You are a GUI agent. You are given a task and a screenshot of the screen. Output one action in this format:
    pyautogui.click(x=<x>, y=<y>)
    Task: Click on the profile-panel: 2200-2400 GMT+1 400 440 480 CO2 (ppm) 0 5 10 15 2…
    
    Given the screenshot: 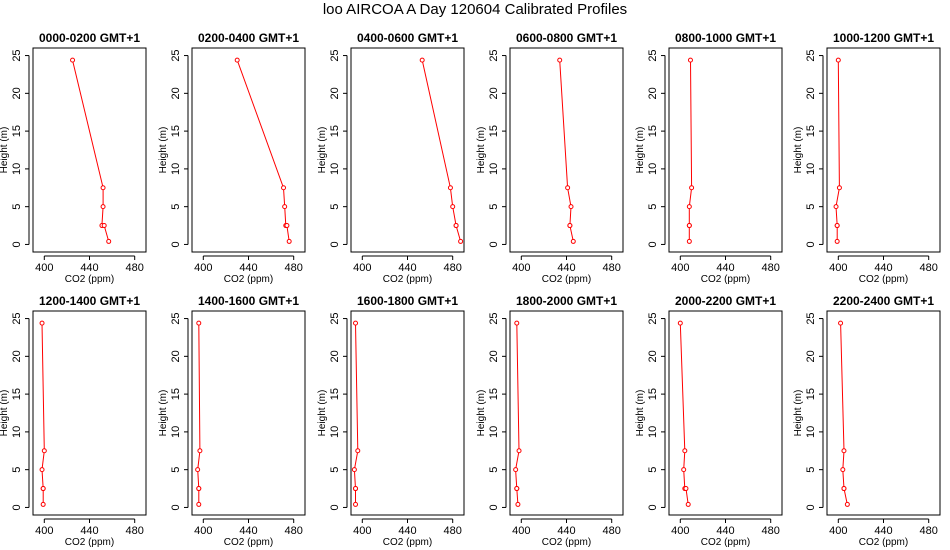 What is the action you would take?
    pyautogui.click(x=867, y=421)
    